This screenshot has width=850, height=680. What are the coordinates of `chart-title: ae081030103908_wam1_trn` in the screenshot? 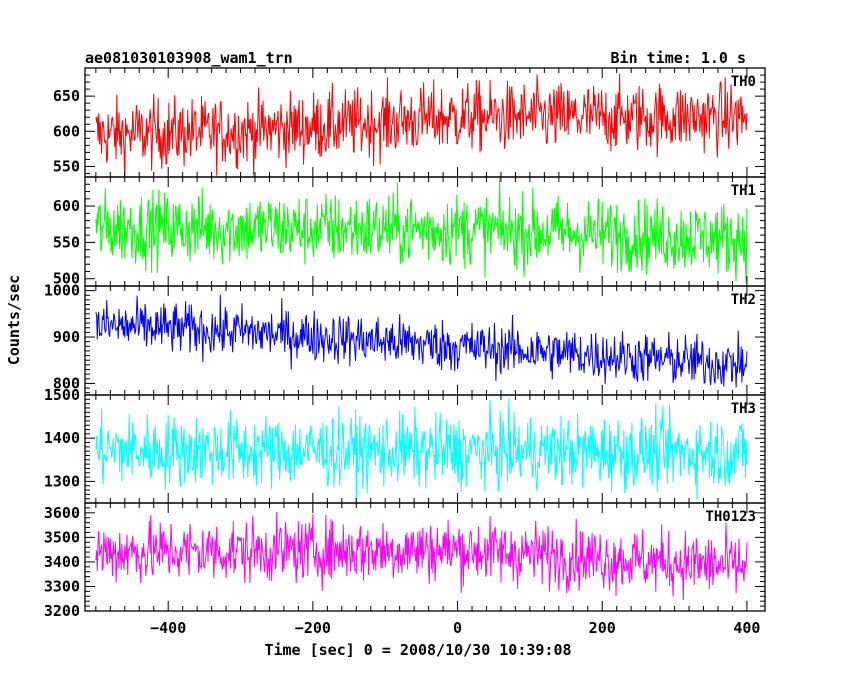 It's located at (189, 58).